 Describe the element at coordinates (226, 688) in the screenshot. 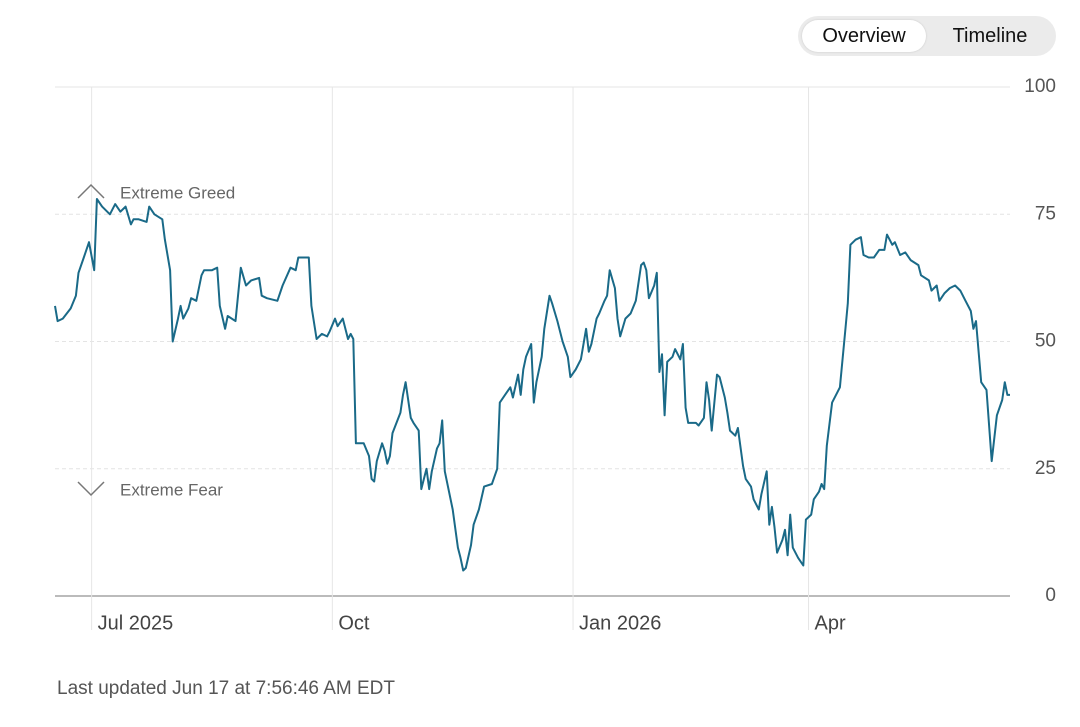

I see `last-updated: Last updated Jun 17 at 7:56:46 AM EDT` at that location.